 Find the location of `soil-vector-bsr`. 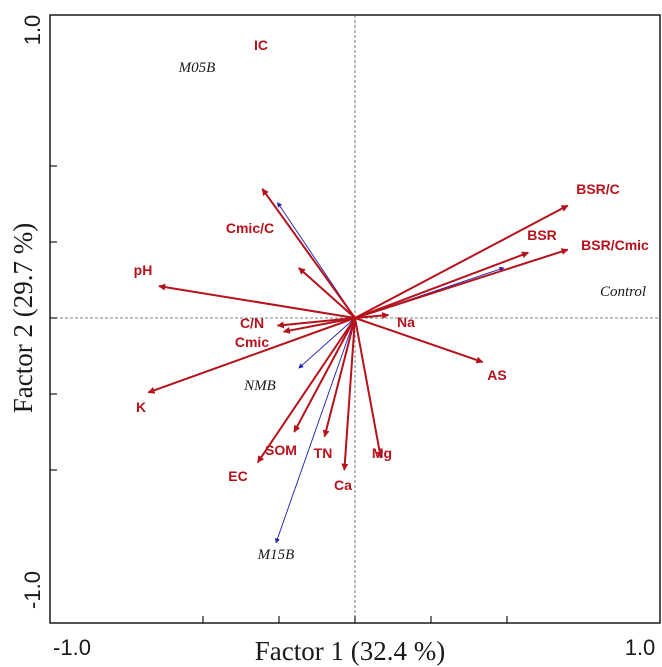

soil-vector-bsr is located at coordinates (441, 285).